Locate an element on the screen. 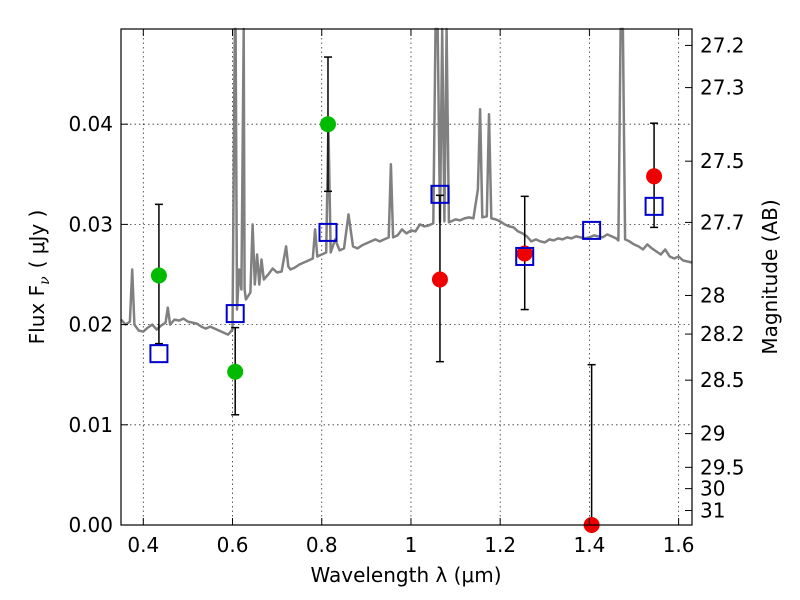  y2-axis-label: Magnitude (AB) is located at coordinates (770, 276).